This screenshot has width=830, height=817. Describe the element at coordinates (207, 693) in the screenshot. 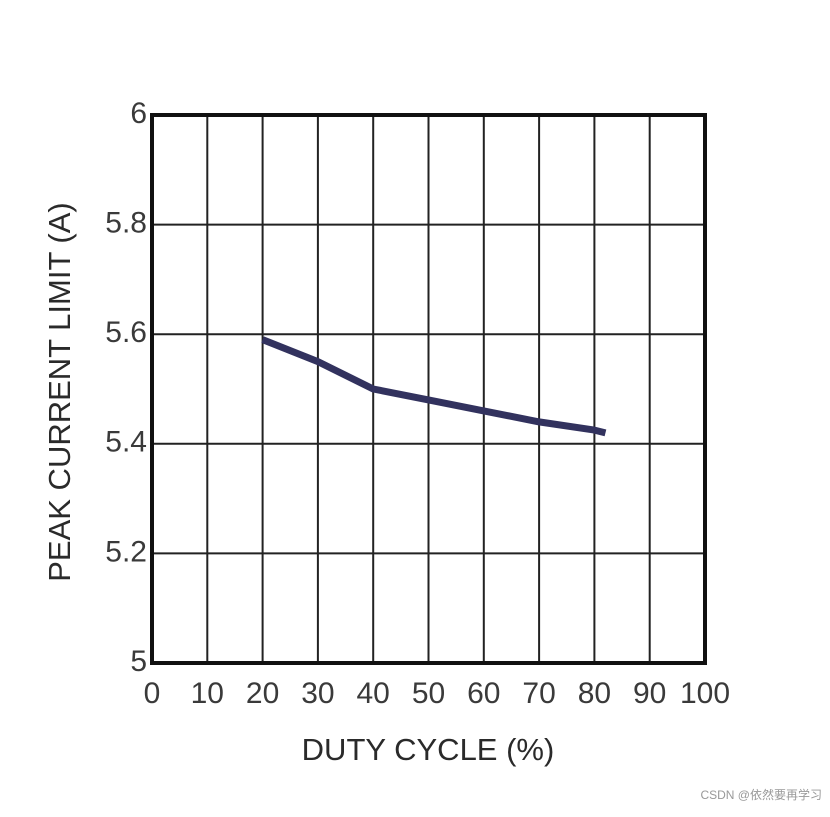

I see `x-tick-label: 10` at that location.